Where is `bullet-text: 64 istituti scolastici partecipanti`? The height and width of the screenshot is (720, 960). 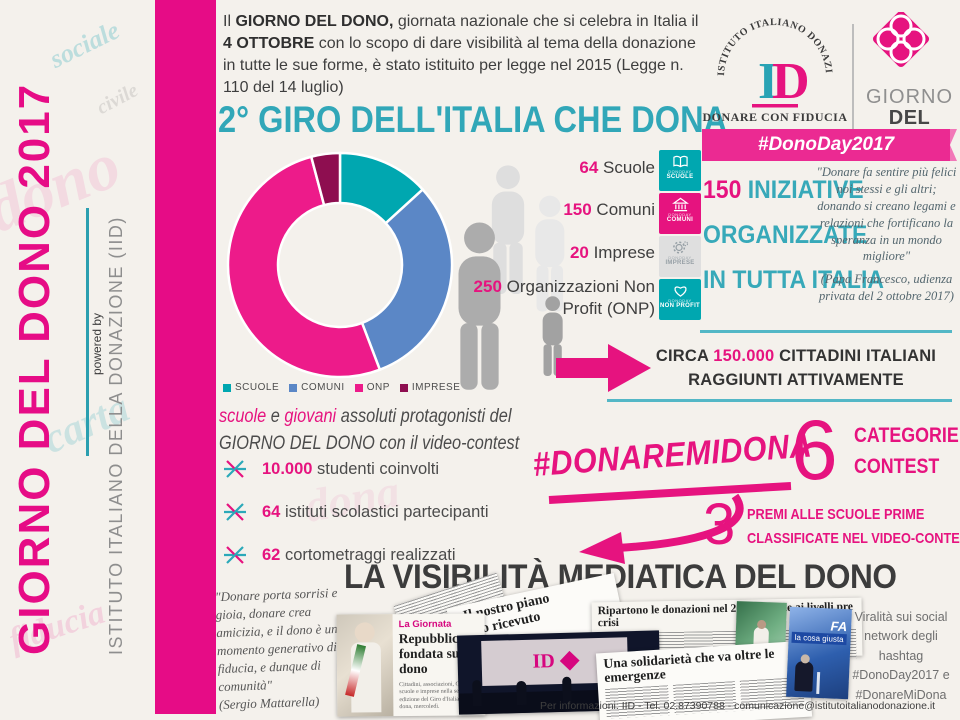
bullet-text: 64 istituti scolastici partecipanti is located at coordinates (375, 512).